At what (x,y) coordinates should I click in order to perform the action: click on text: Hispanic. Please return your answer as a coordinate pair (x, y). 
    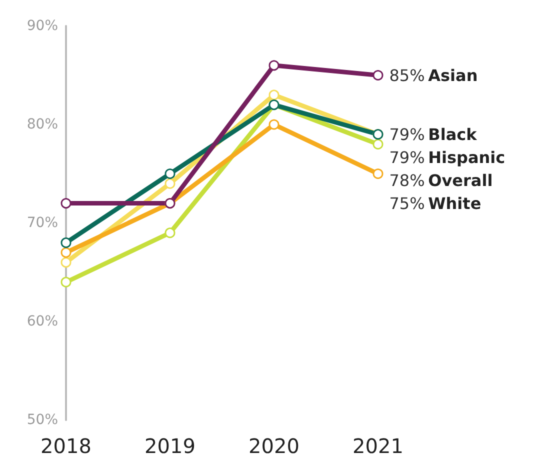
    Looking at the image, I should click on (467, 157).